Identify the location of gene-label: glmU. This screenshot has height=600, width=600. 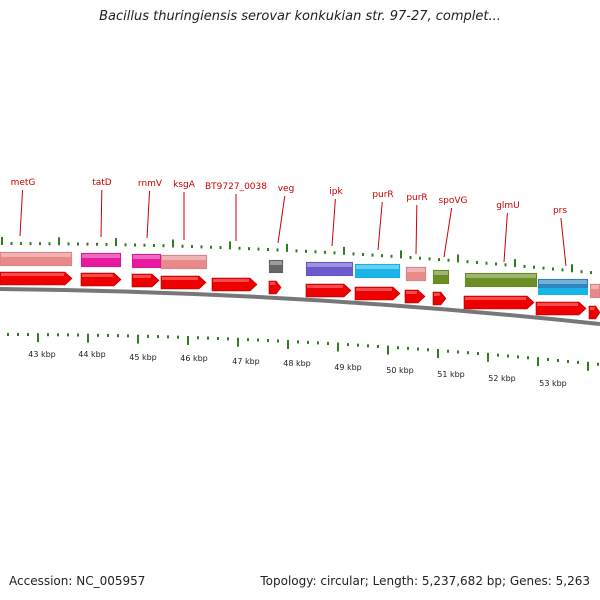
(508, 206).